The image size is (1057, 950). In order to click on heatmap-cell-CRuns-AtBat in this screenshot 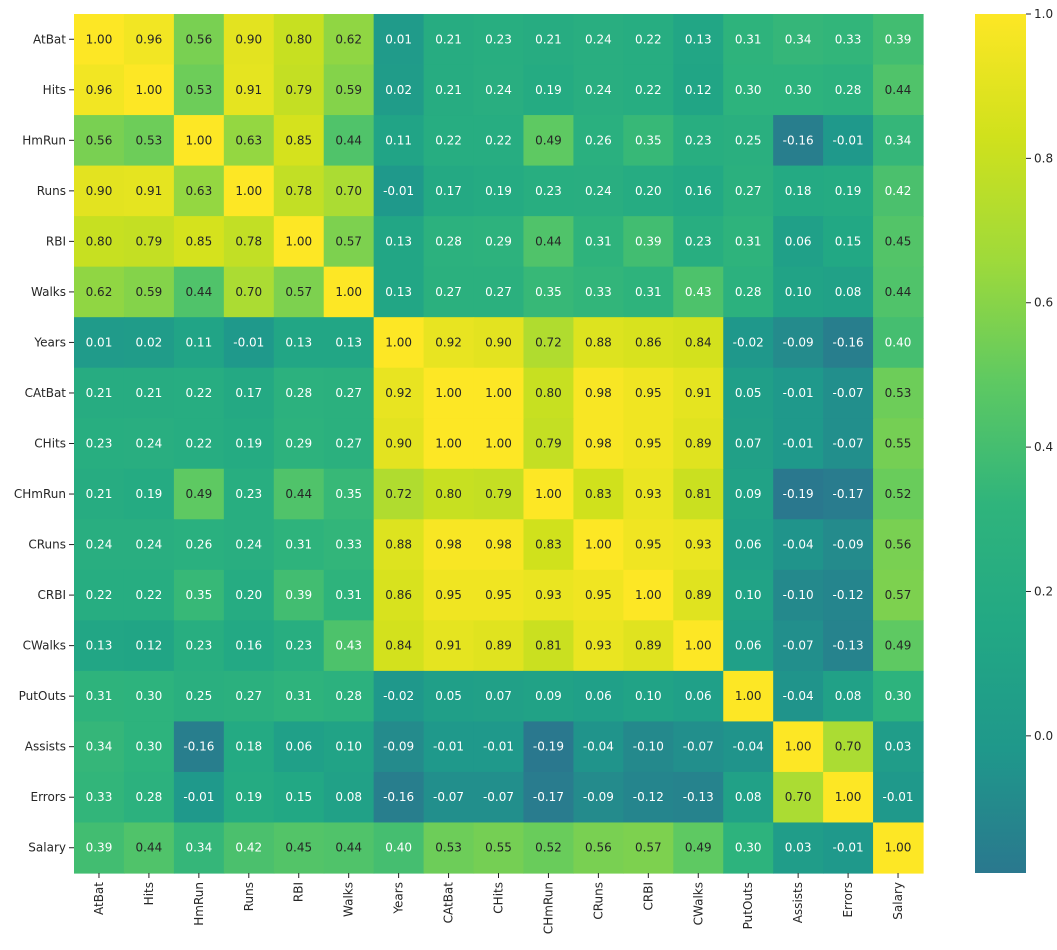, I will do `click(99, 545)`.